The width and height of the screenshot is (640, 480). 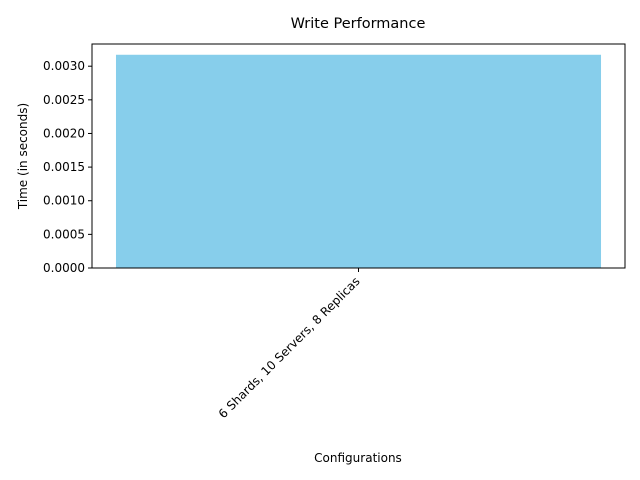 What do you see at coordinates (358, 24) in the screenshot?
I see `chart-title: Write Performance` at bounding box center [358, 24].